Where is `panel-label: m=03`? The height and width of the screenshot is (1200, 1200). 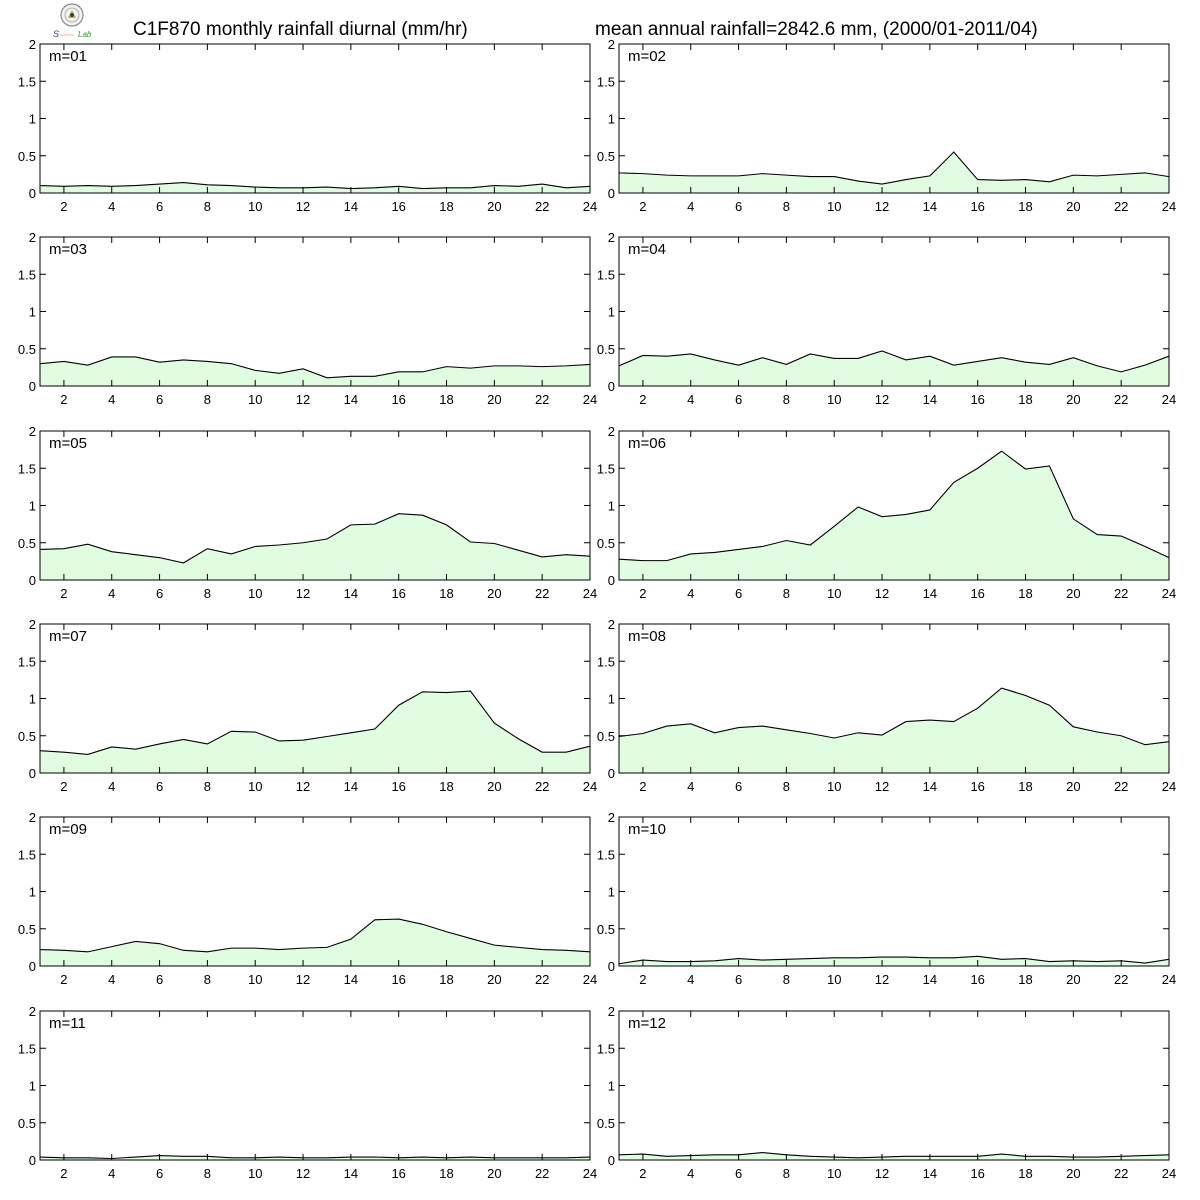
panel-label: m=03 is located at coordinates (68, 249).